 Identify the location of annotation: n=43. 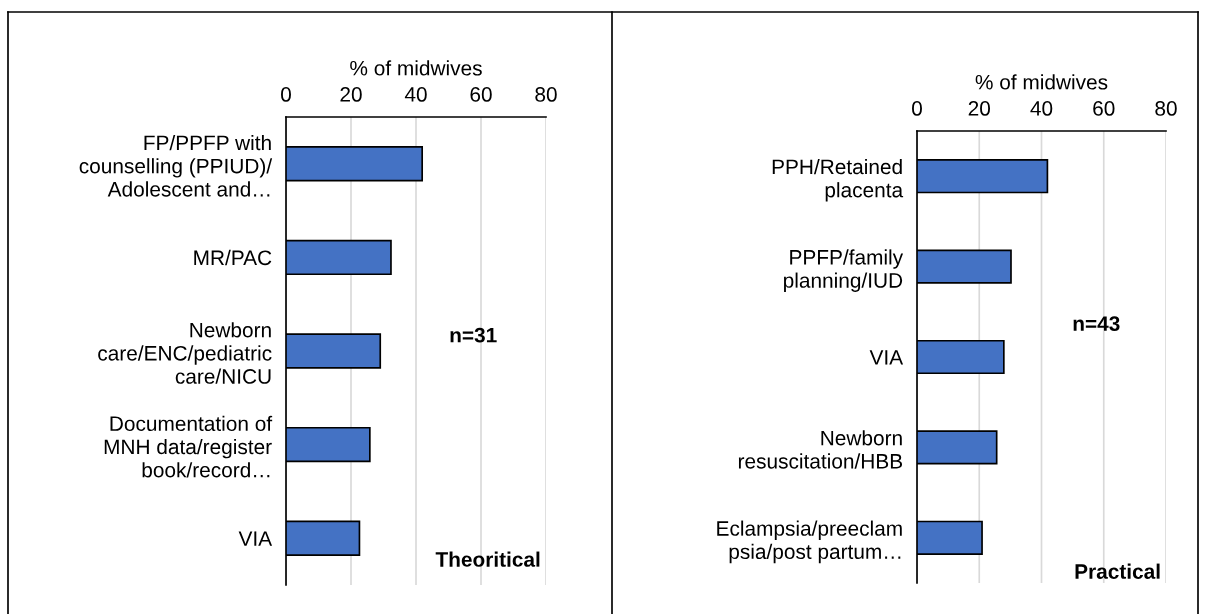
(1096, 323).